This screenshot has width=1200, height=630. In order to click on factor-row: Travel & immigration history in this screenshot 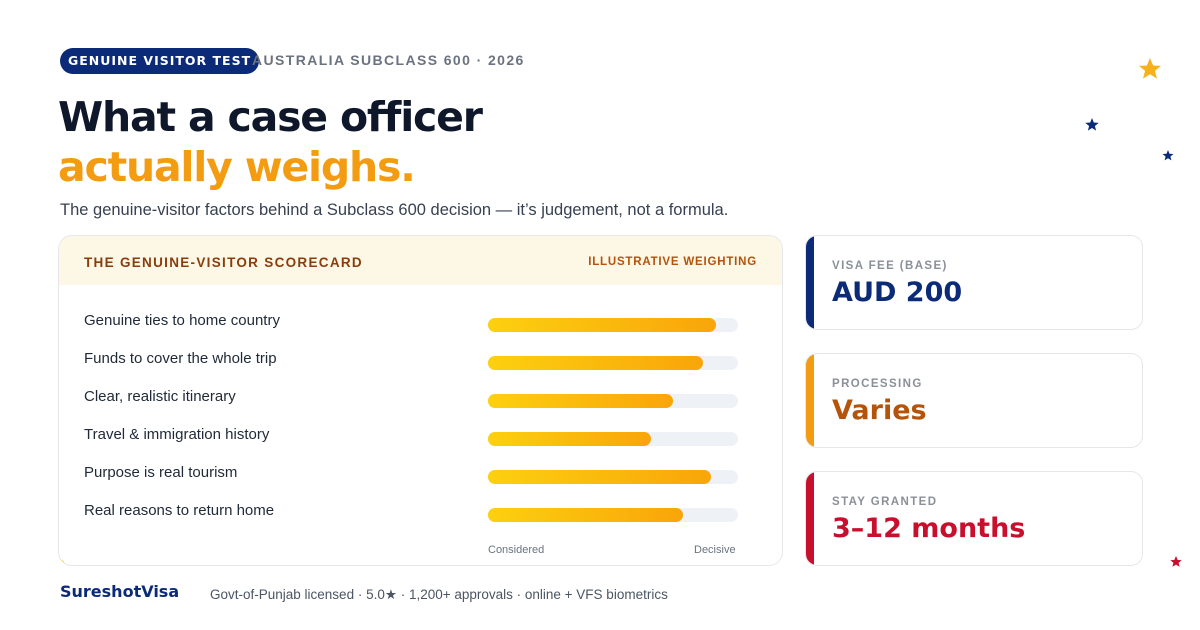, I will do `click(414, 436)`.